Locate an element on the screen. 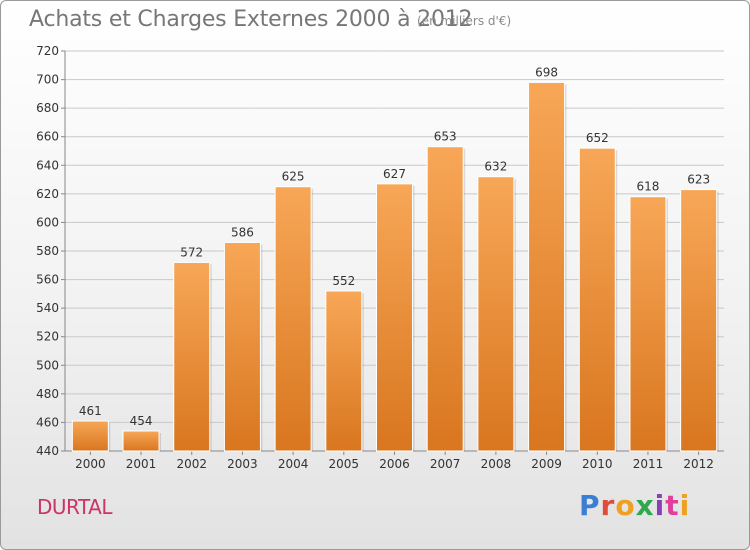  data-label: 454 is located at coordinates (141, 421).